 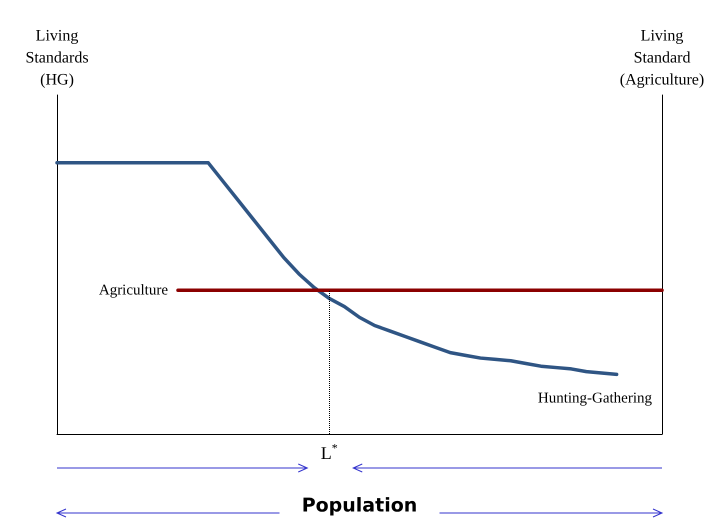 I want to click on text: L*, so click(x=329, y=452).